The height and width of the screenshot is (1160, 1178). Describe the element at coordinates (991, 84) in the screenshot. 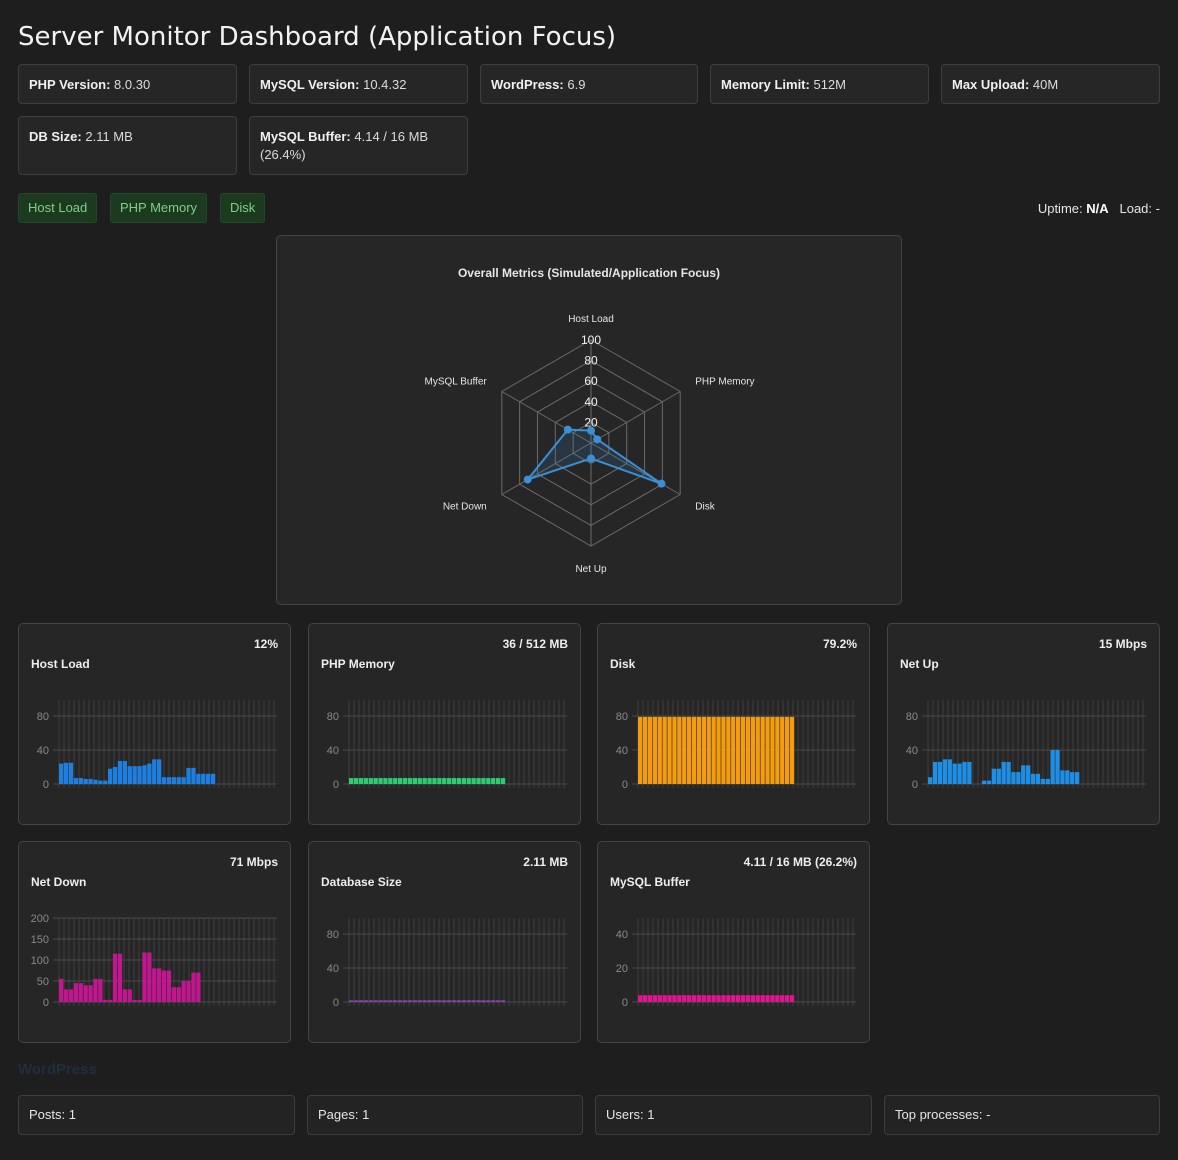

I see `info-label: Max Upload:` at that location.